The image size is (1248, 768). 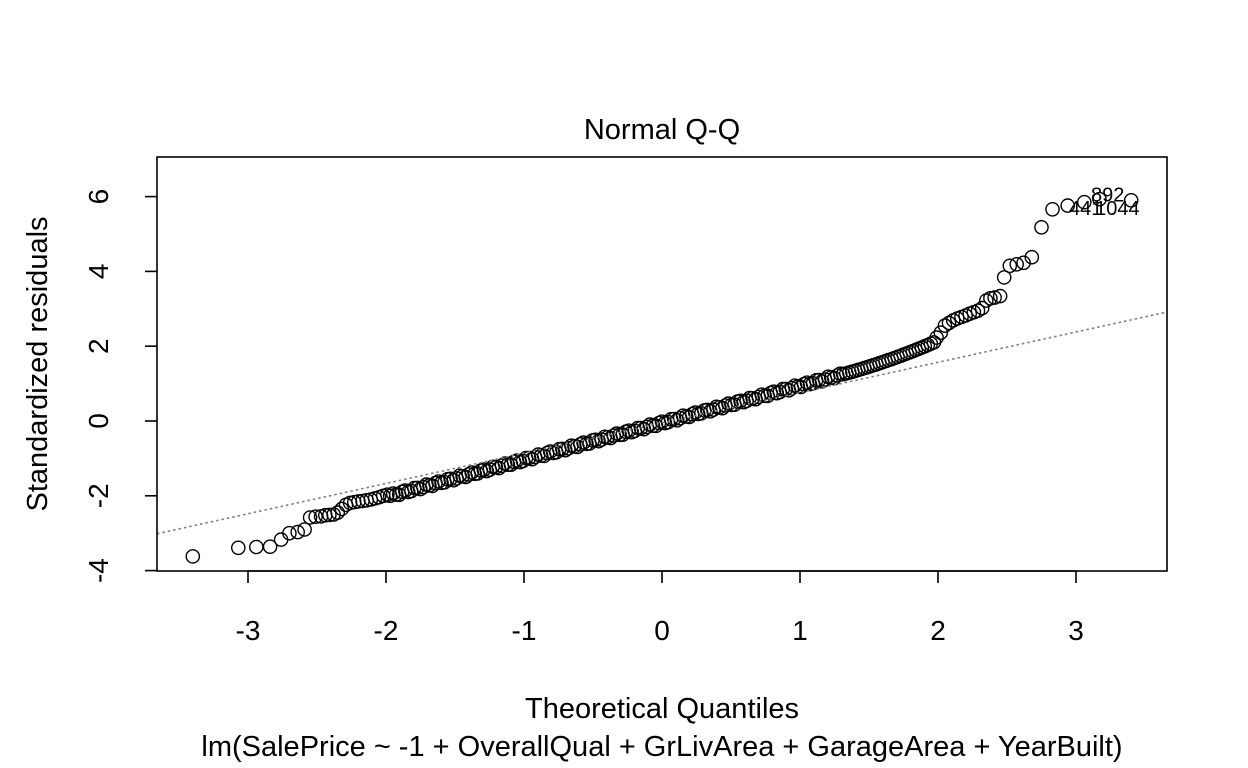 I want to click on y-tick-label: 2, so click(x=98, y=346).